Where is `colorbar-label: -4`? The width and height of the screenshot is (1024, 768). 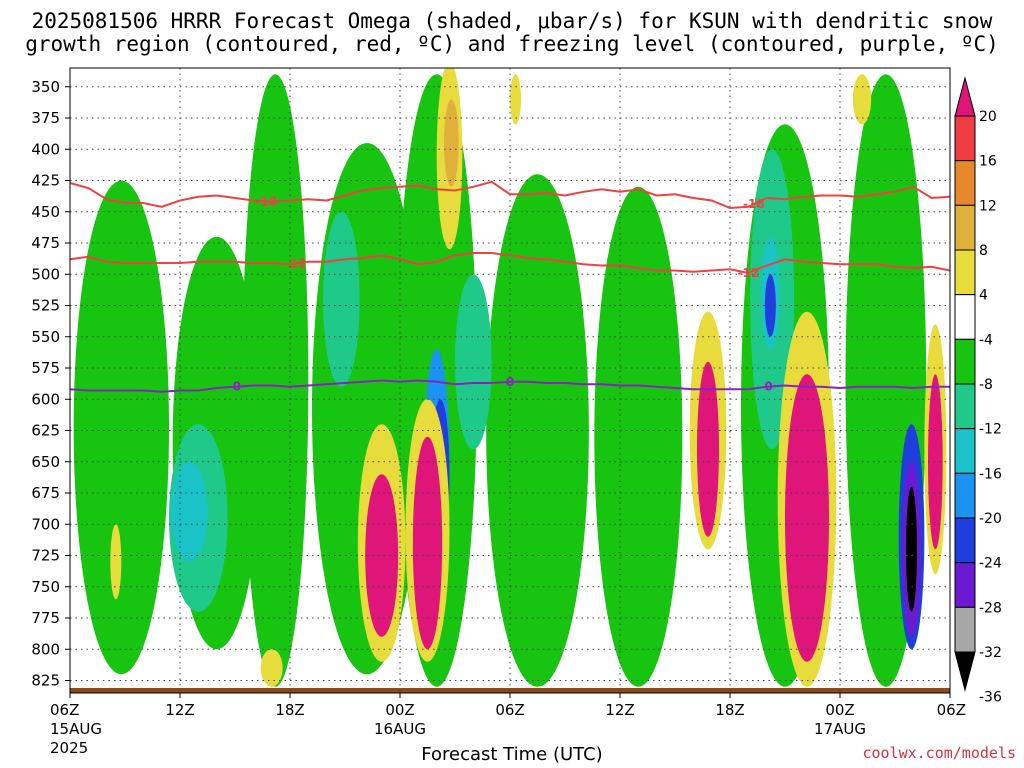
colorbar-label: -4 is located at coordinates (986, 340).